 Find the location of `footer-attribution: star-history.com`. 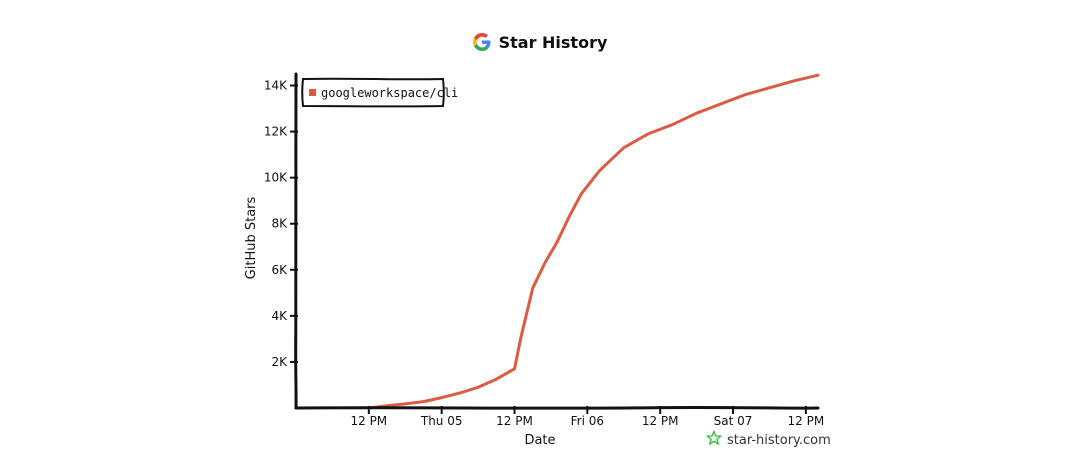

footer-attribution: star-history.com is located at coordinates (768, 440).